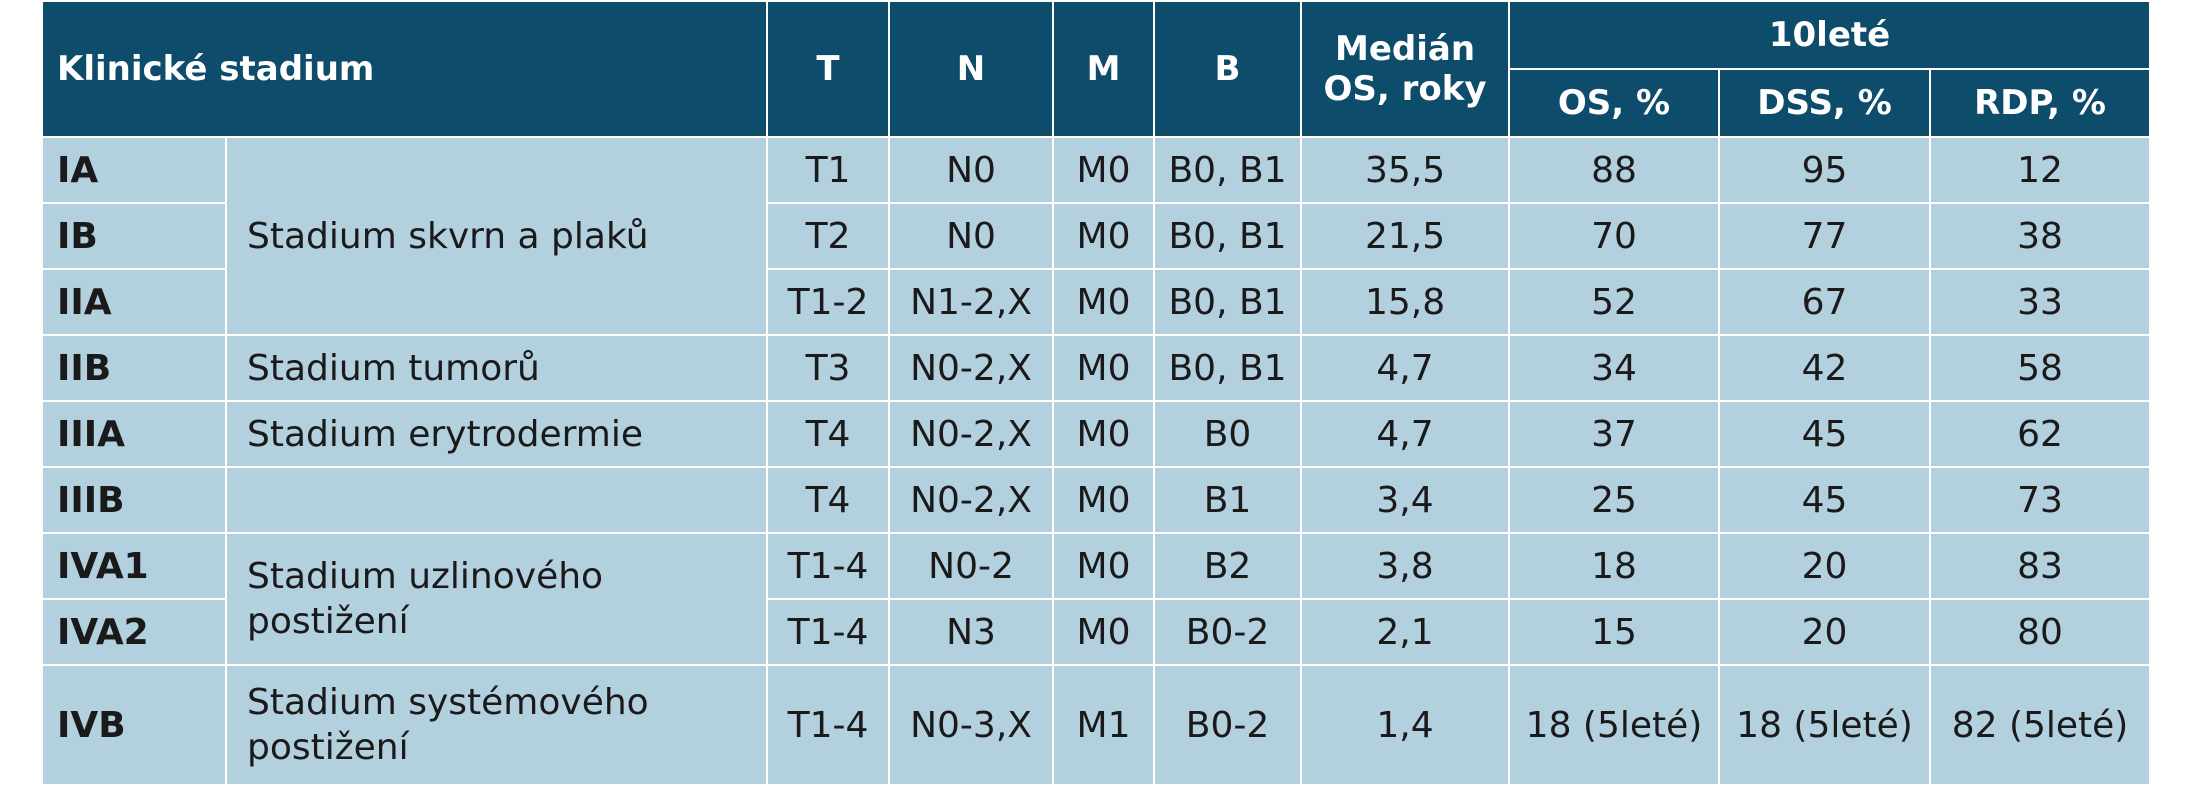 The height and width of the screenshot is (800, 2189). Describe the element at coordinates (1228, 69) in the screenshot. I see `header-b: B` at that location.